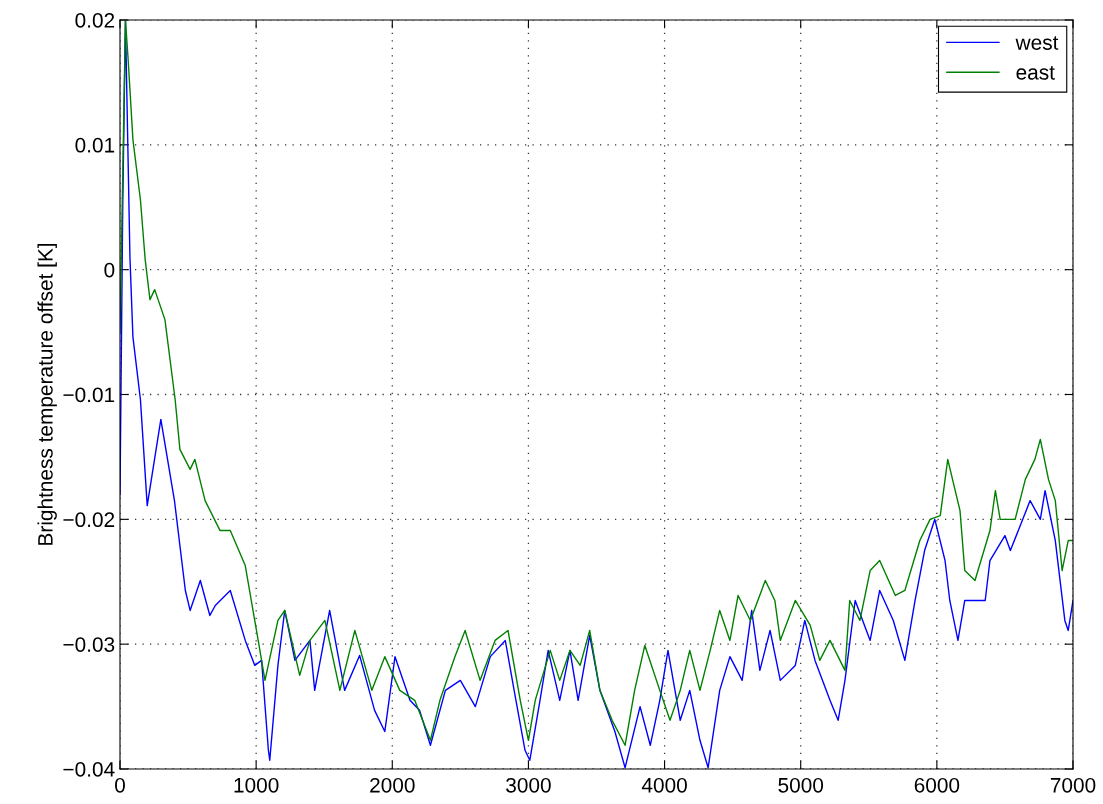  I want to click on y-tick-label: −0.03, so click(89, 644).